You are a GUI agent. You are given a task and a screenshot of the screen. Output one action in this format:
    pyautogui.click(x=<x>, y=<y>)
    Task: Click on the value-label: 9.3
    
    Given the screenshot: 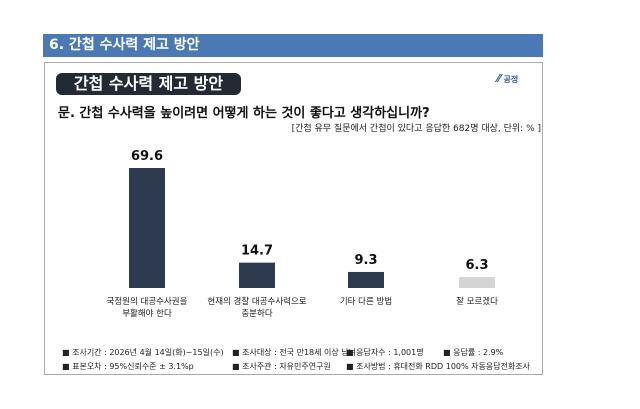 What is the action you would take?
    pyautogui.click(x=365, y=260)
    